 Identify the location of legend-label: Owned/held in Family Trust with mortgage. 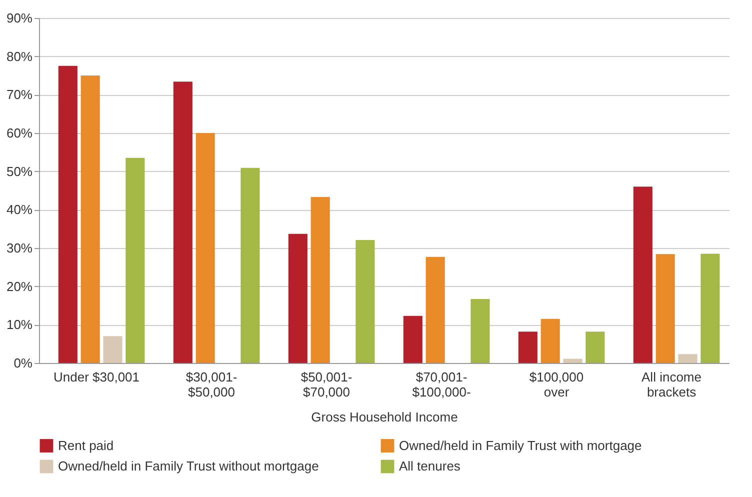
(520, 445).